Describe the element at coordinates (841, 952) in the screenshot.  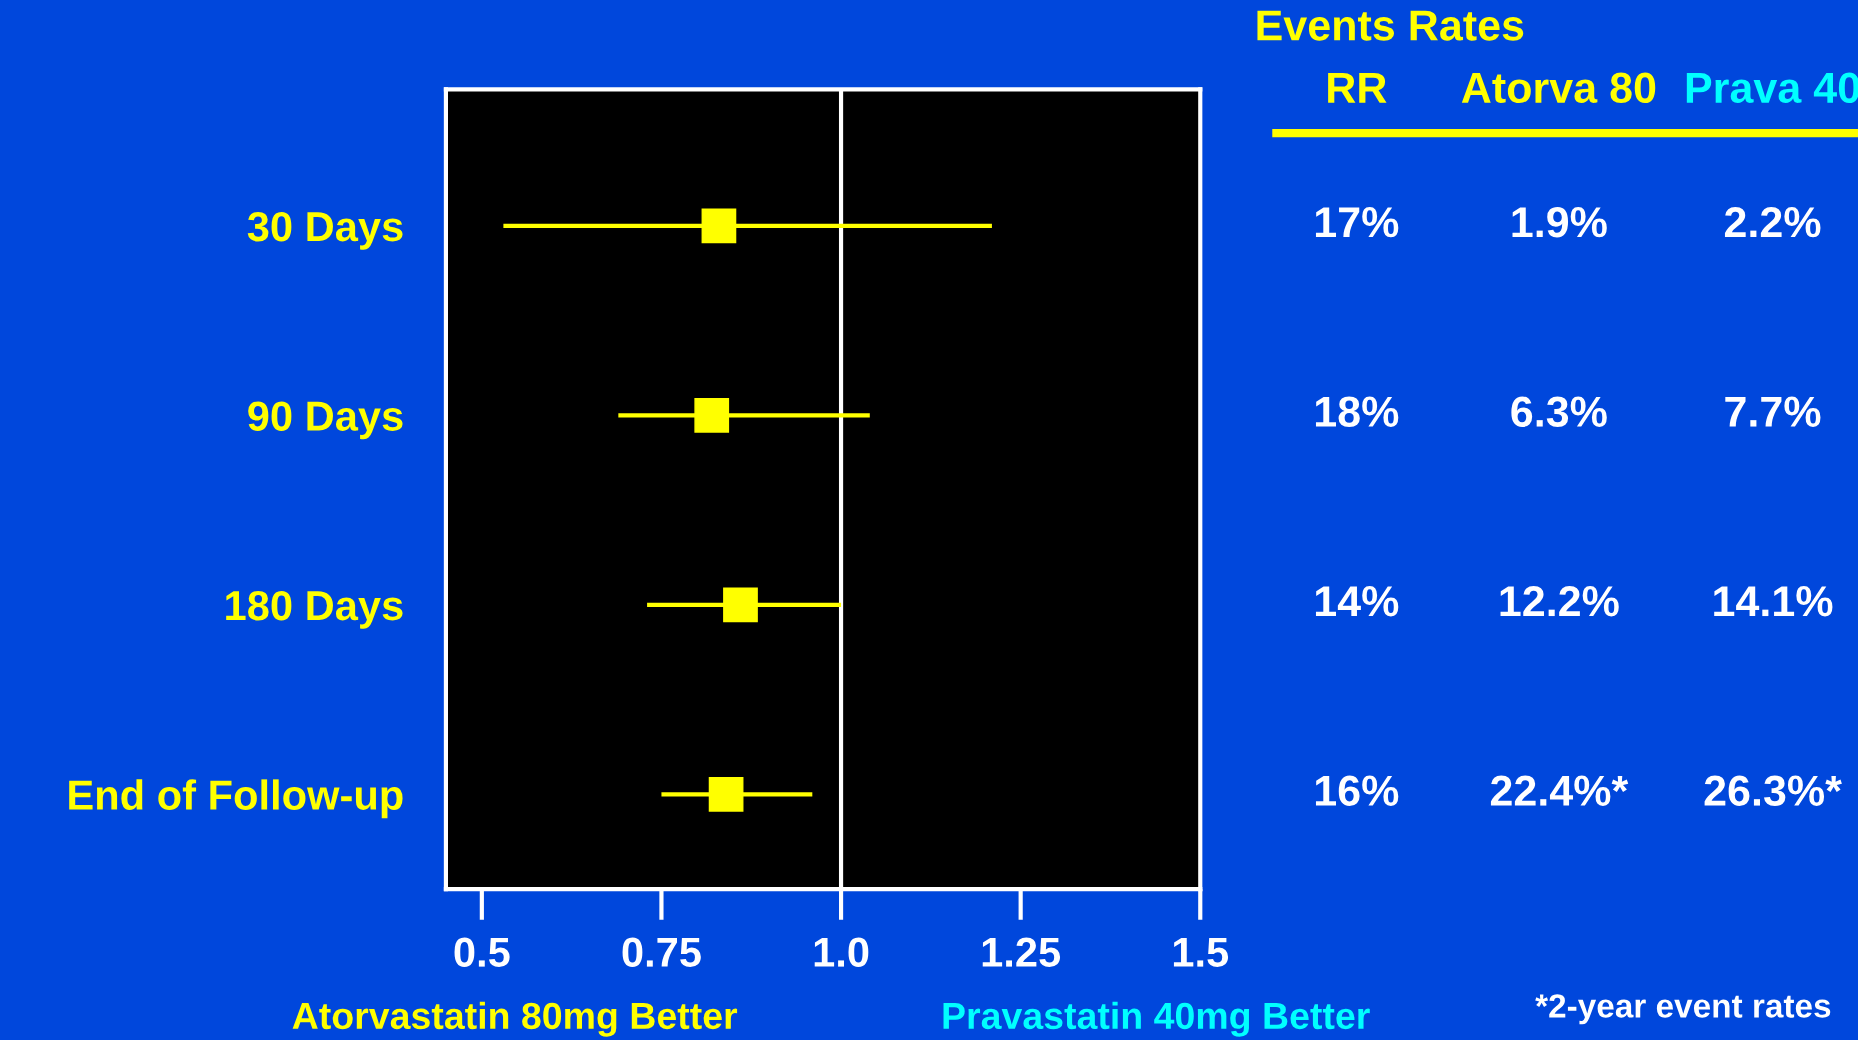
I see `x-tick-label: 1.0` at that location.